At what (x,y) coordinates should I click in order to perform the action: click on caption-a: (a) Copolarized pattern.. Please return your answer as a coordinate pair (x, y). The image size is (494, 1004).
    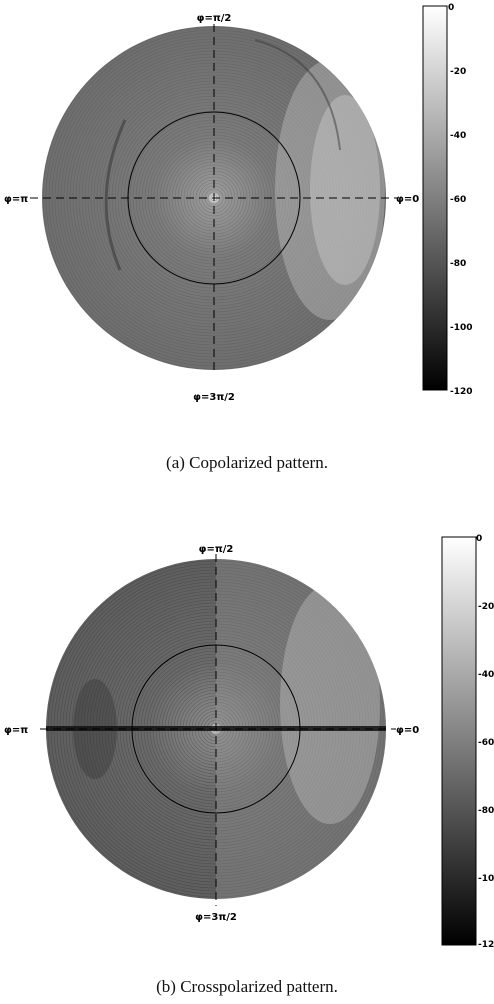
    Looking at the image, I should click on (247, 462).